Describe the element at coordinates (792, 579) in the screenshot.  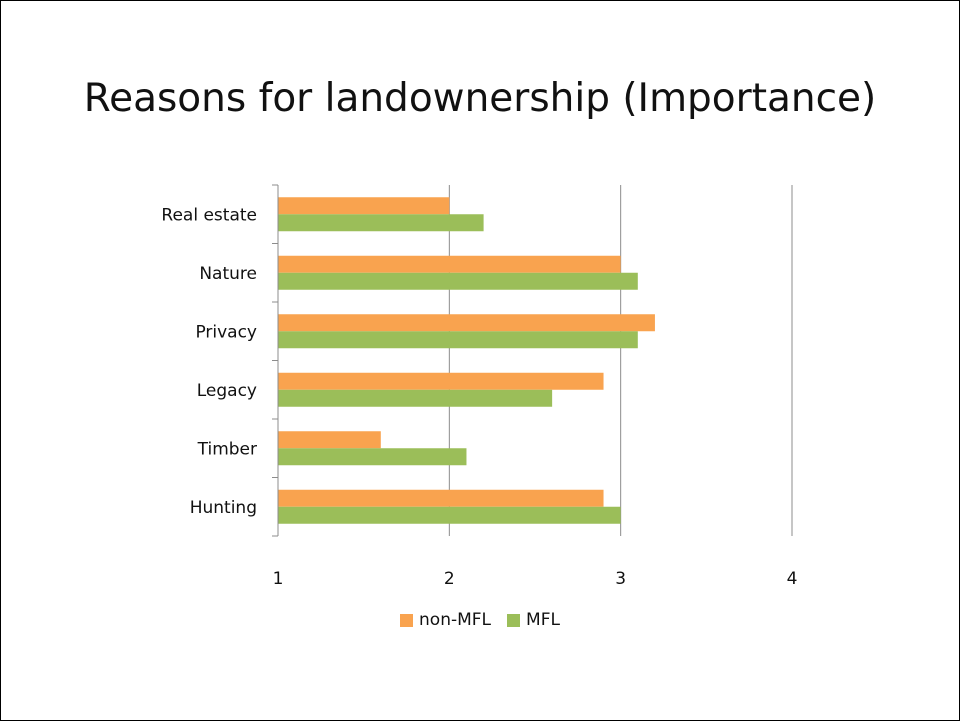
I see `x-tick-label: 4` at that location.